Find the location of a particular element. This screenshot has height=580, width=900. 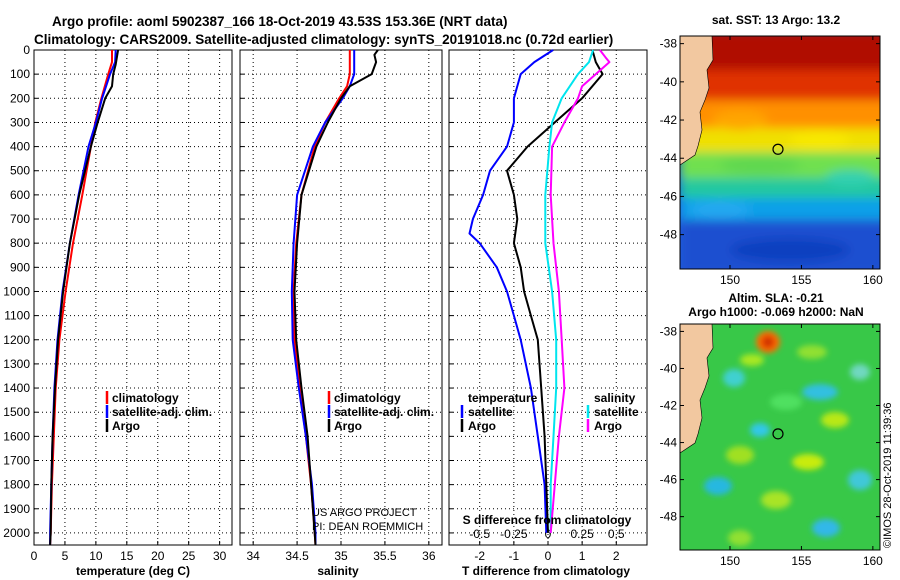

depth-tick-label-500: 500 is located at coordinates (20, 171).